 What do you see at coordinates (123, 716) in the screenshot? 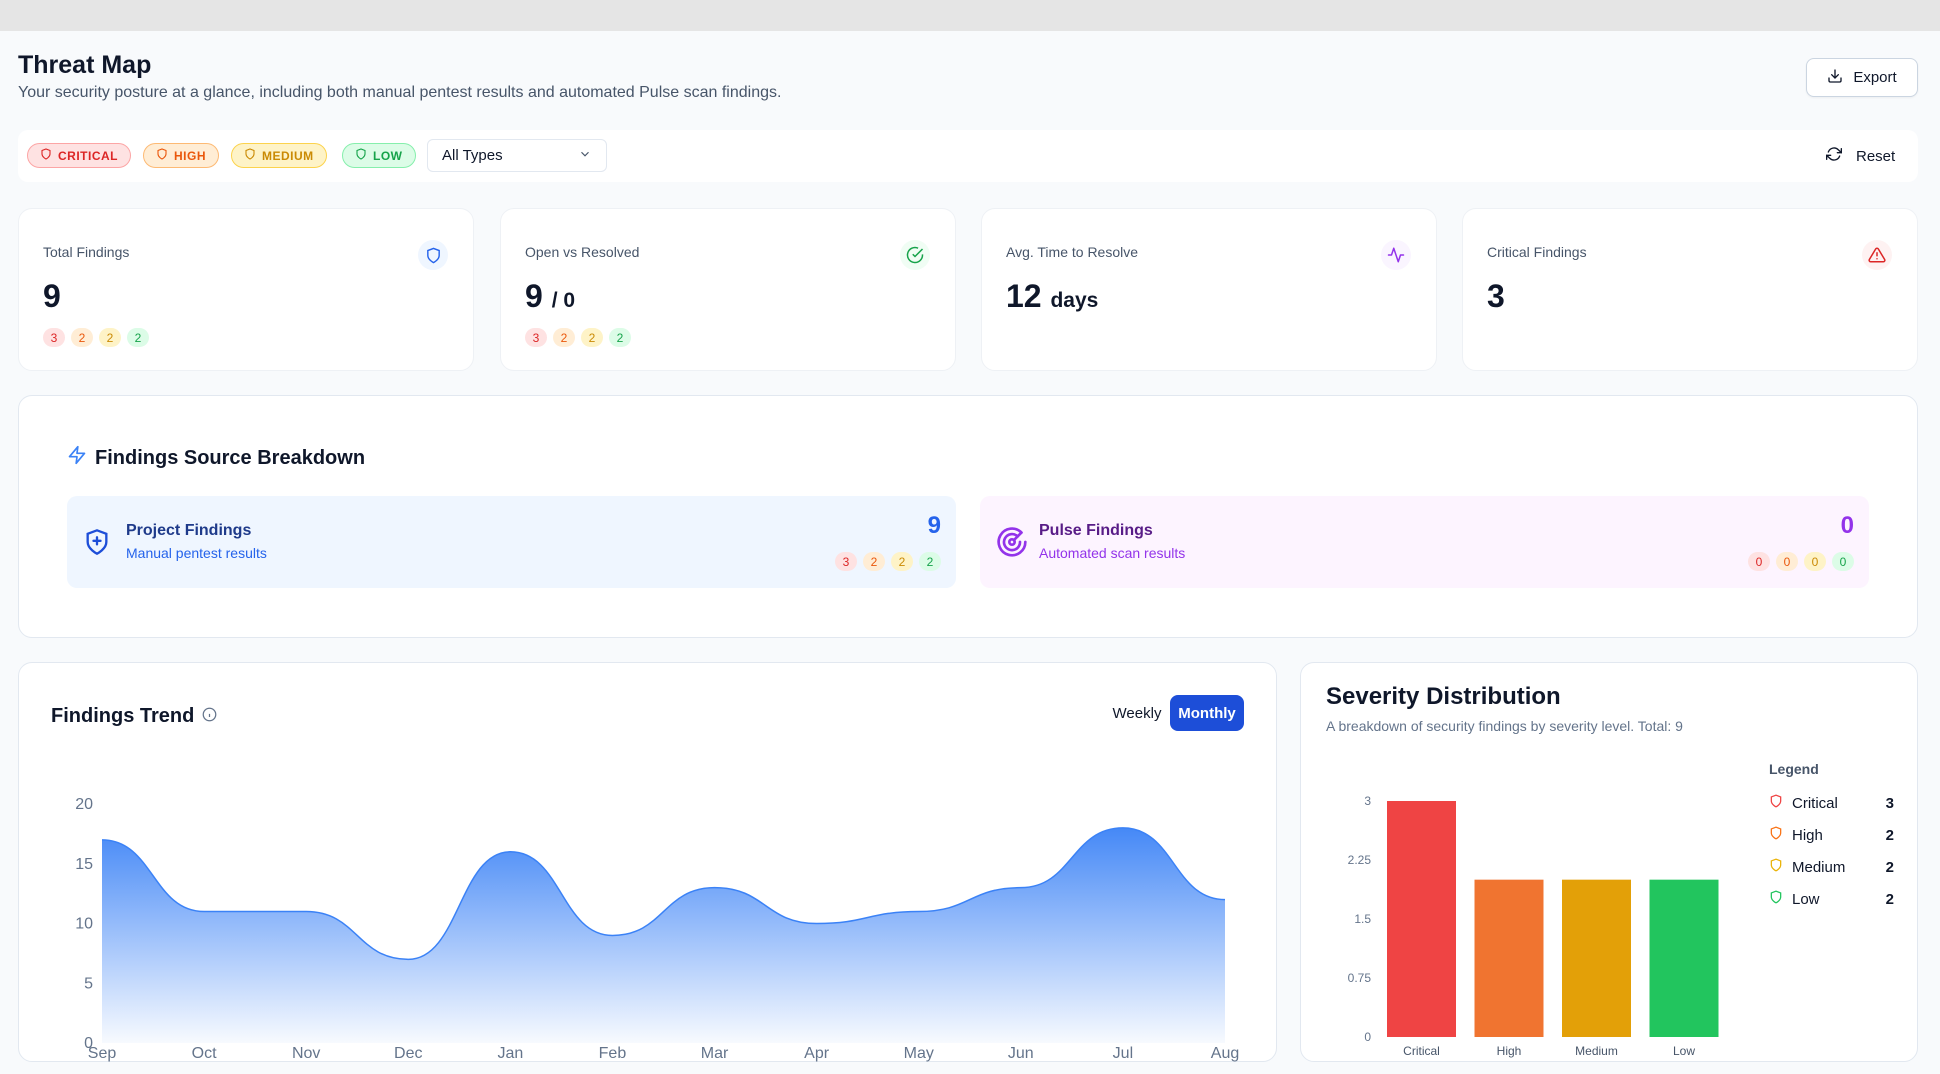
I see `trend-title-text: Findings Trend` at bounding box center [123, 716].